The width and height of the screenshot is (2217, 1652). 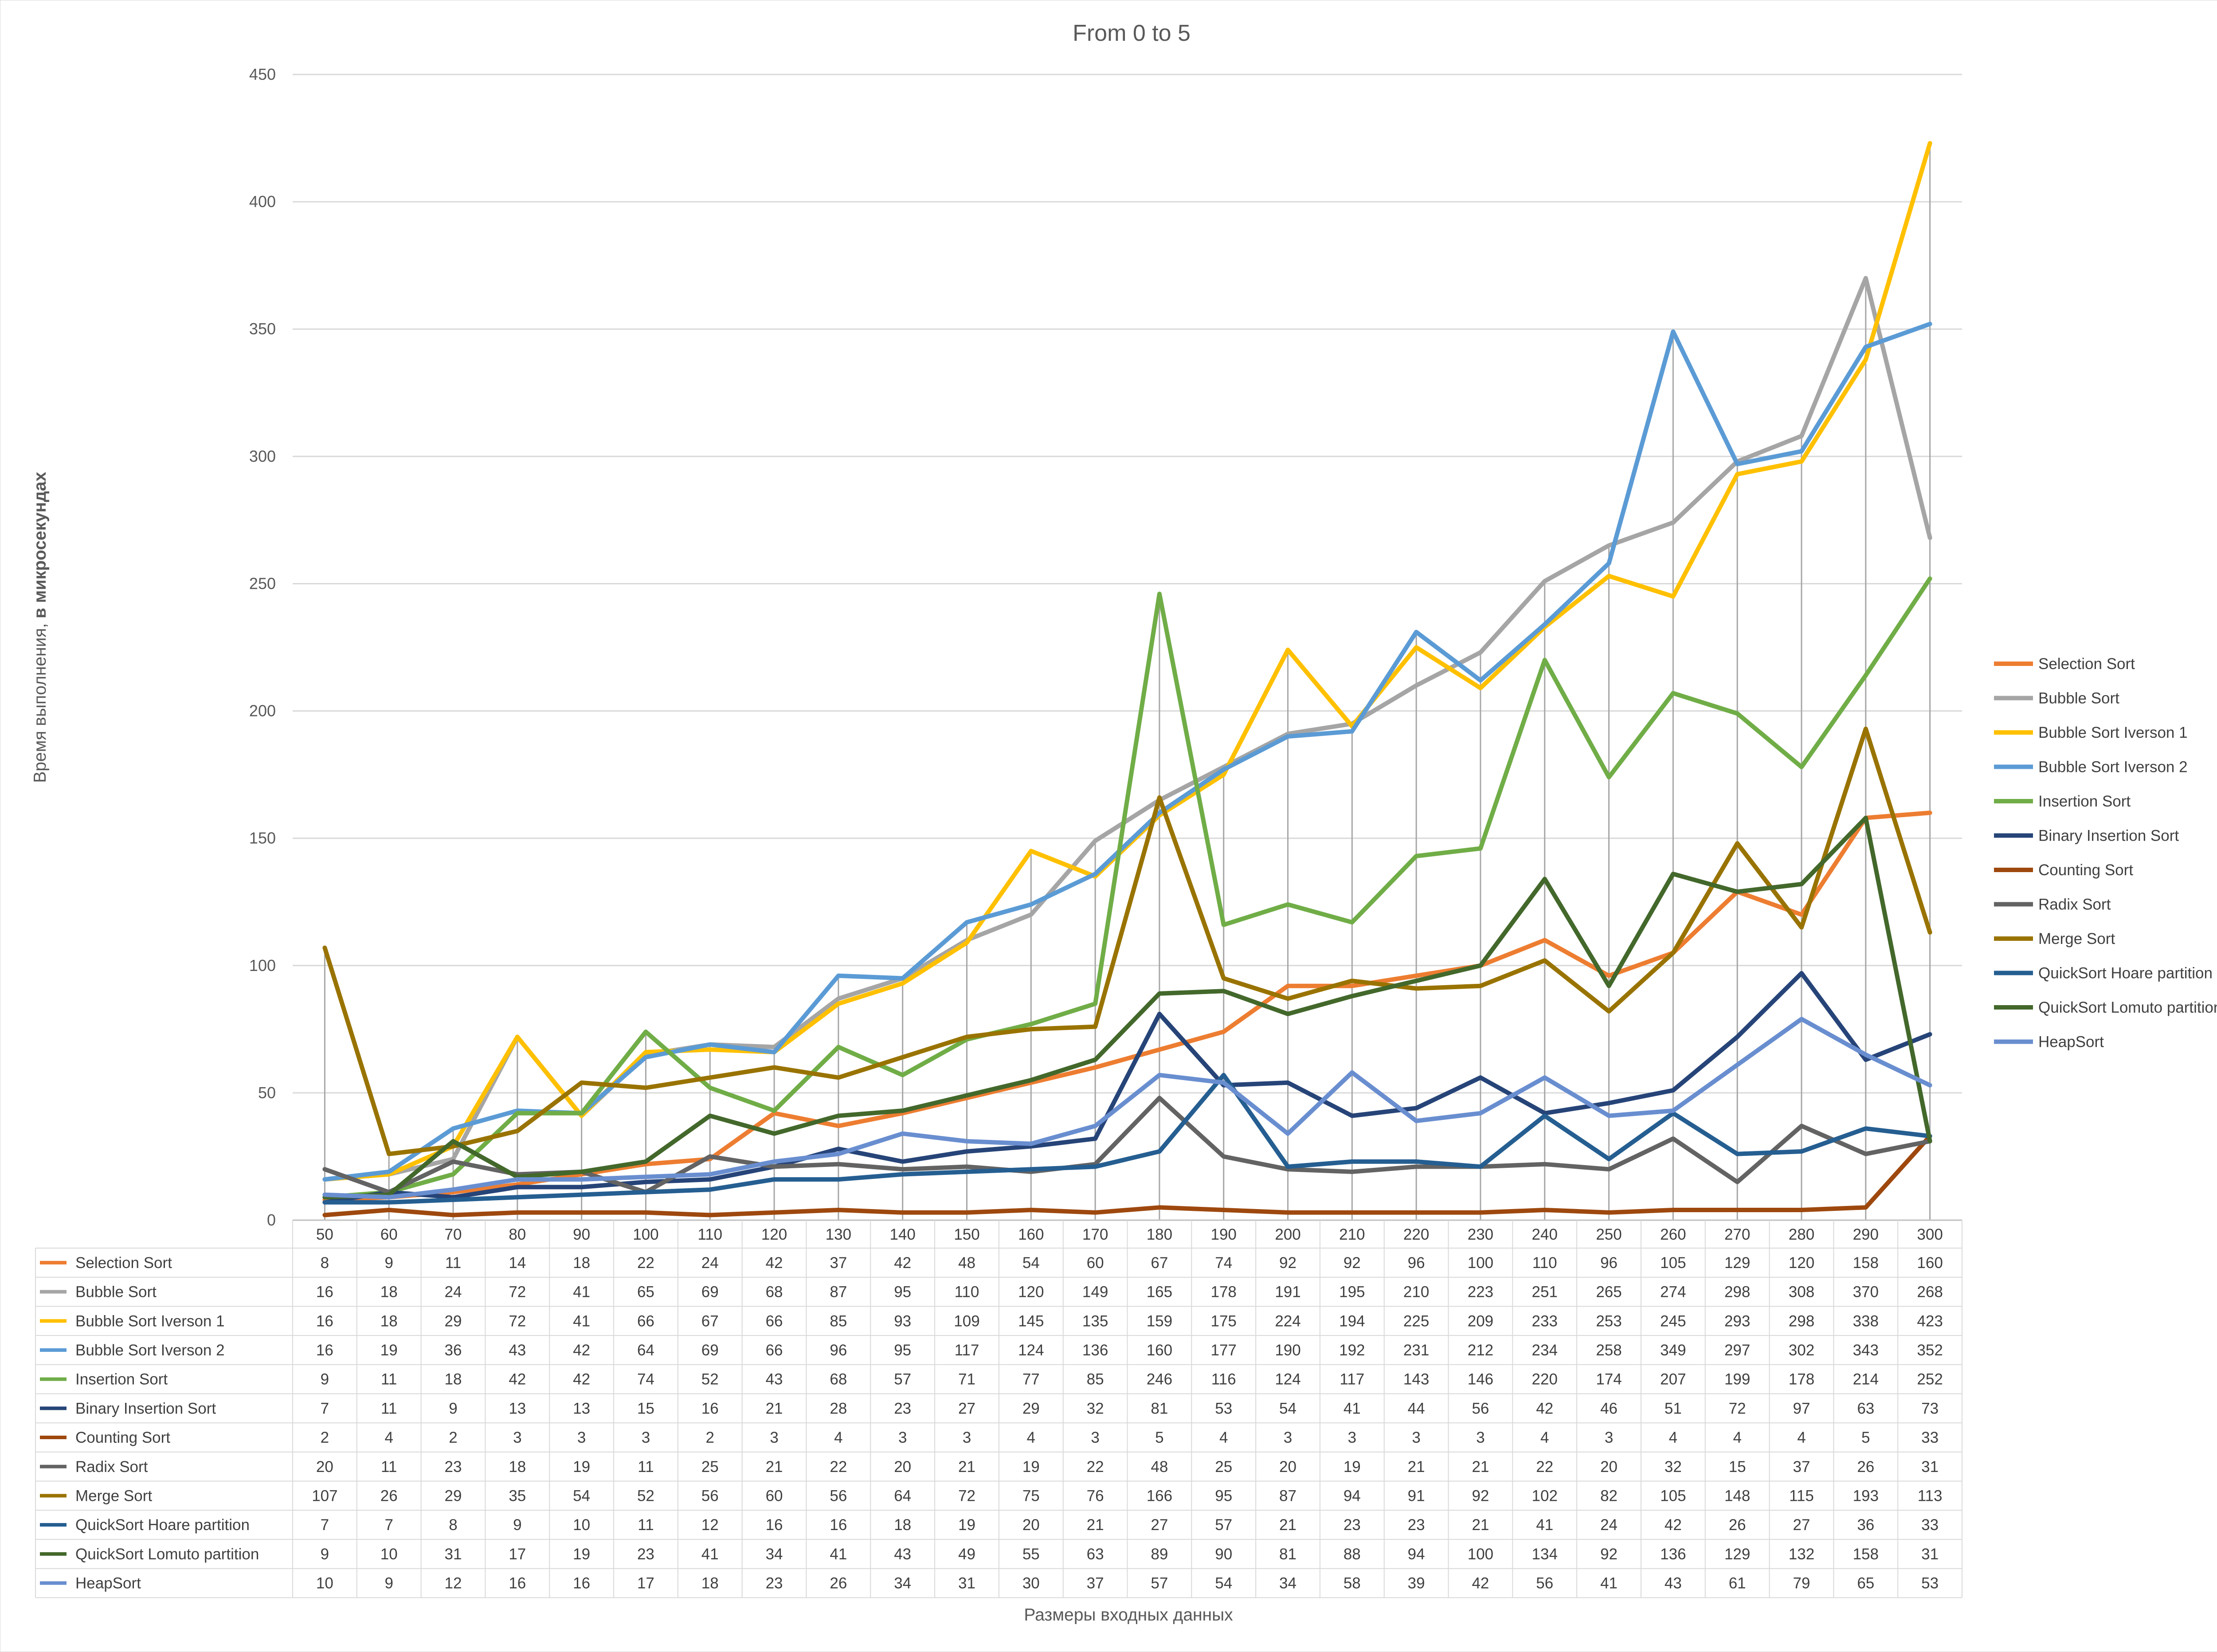 What do you see at coordinates (108, 1583) in the screenshot?
I see `table-series-name: HeapSort` at bounding box center [108, 1583].